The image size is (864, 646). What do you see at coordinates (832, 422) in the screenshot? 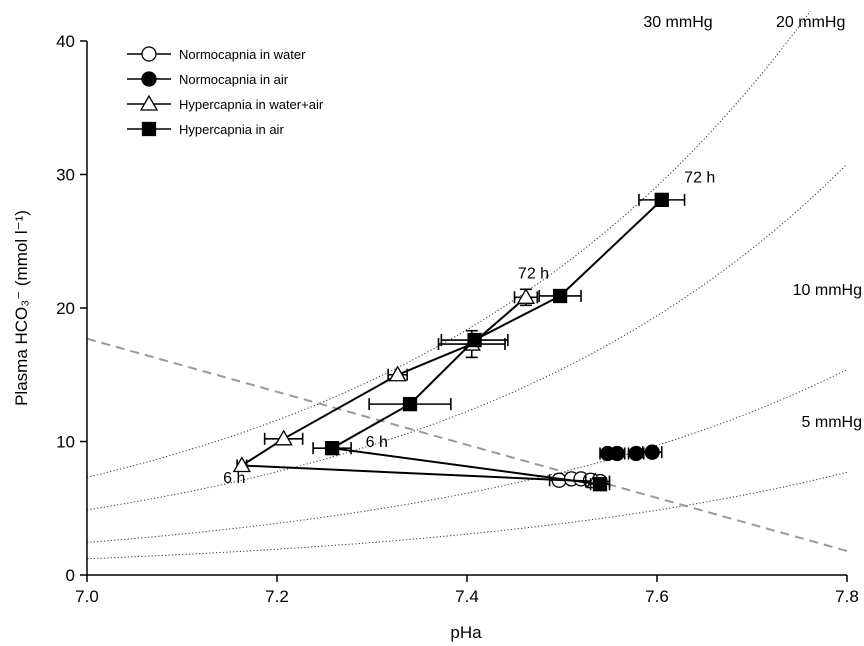
I see `isopleth-label: 5 mmHg` at bounding box center [832, 422].